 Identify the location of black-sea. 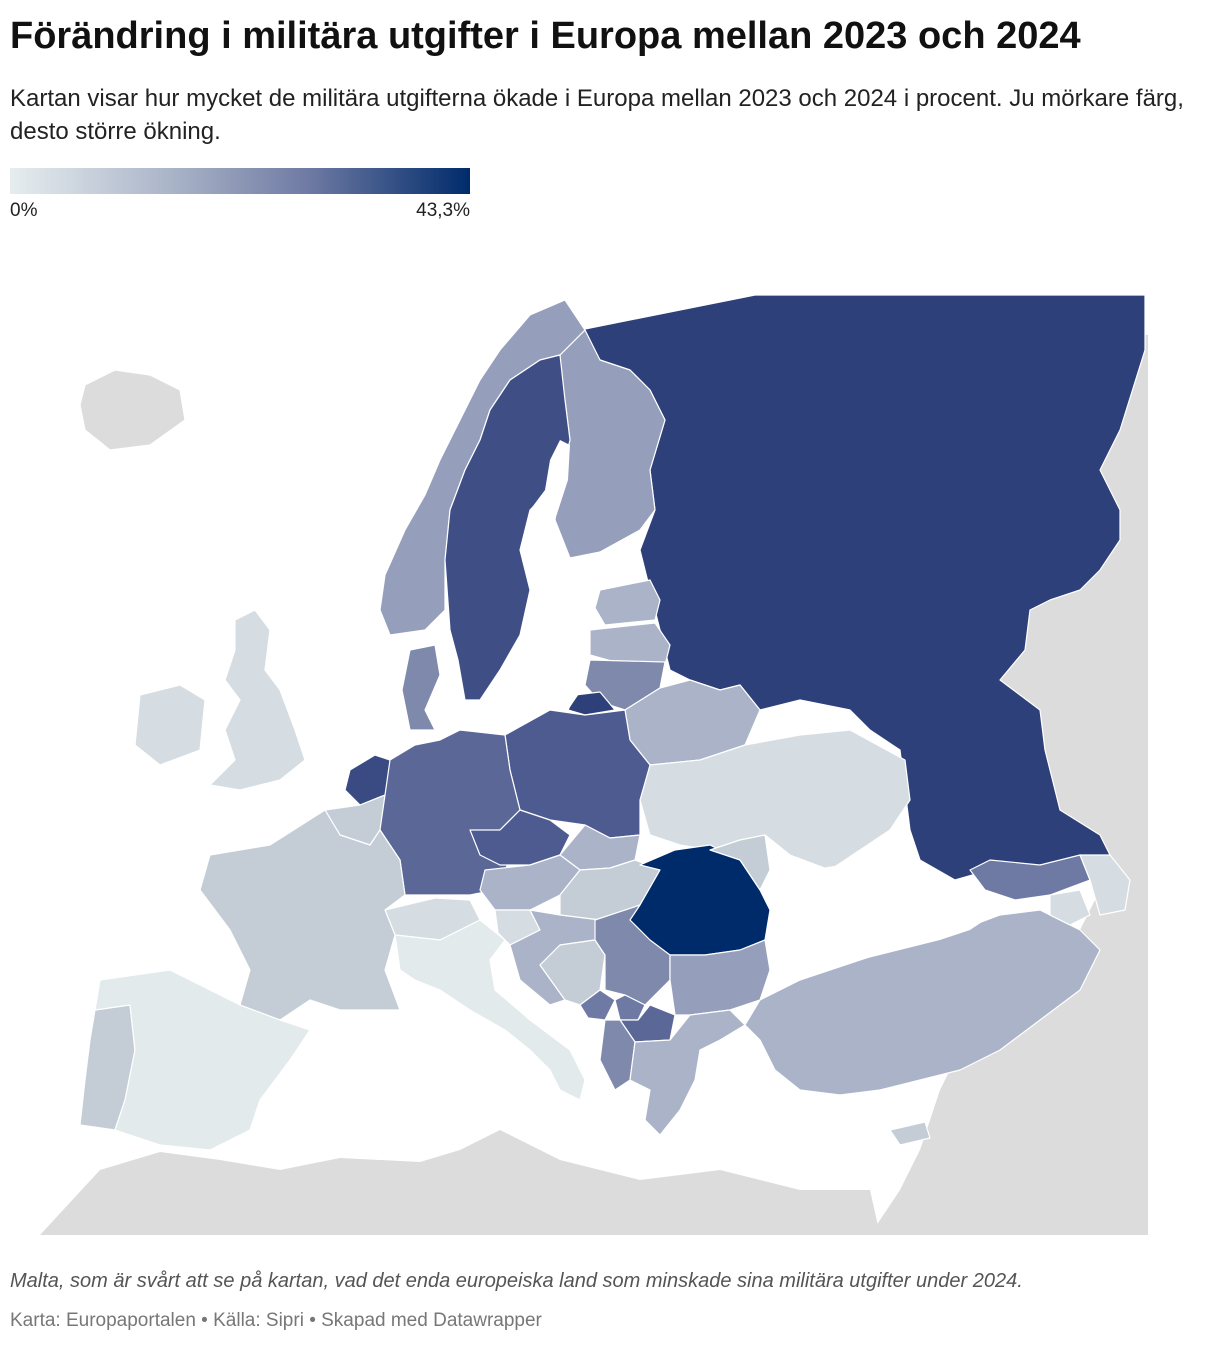
(885, 922).